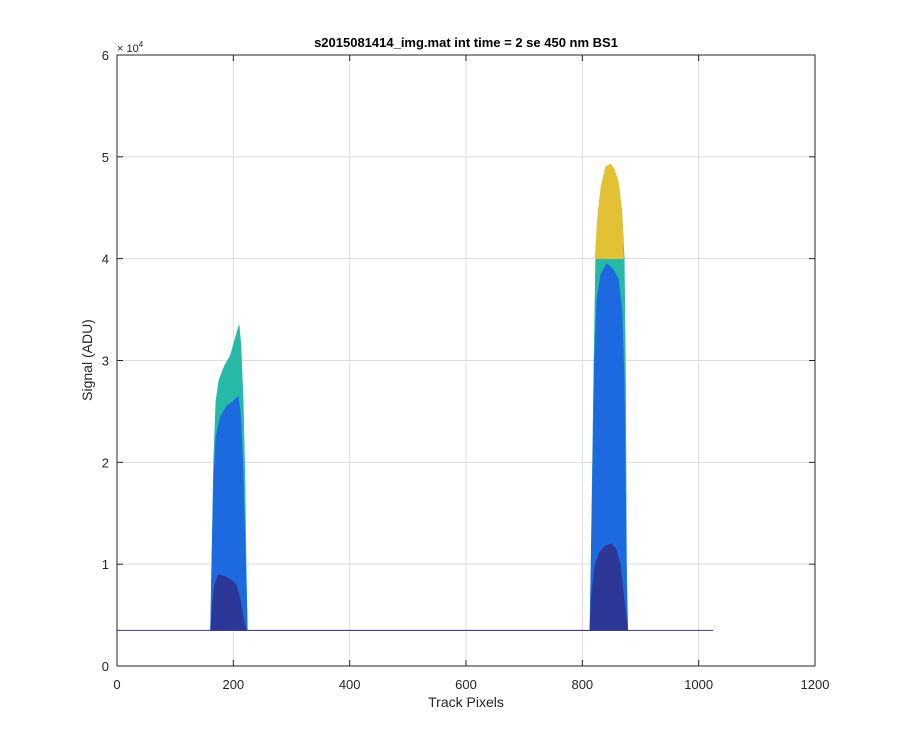 This screenshot has width=900, height=750. I want to click on x-tick-label: 600, so click(466, 684).